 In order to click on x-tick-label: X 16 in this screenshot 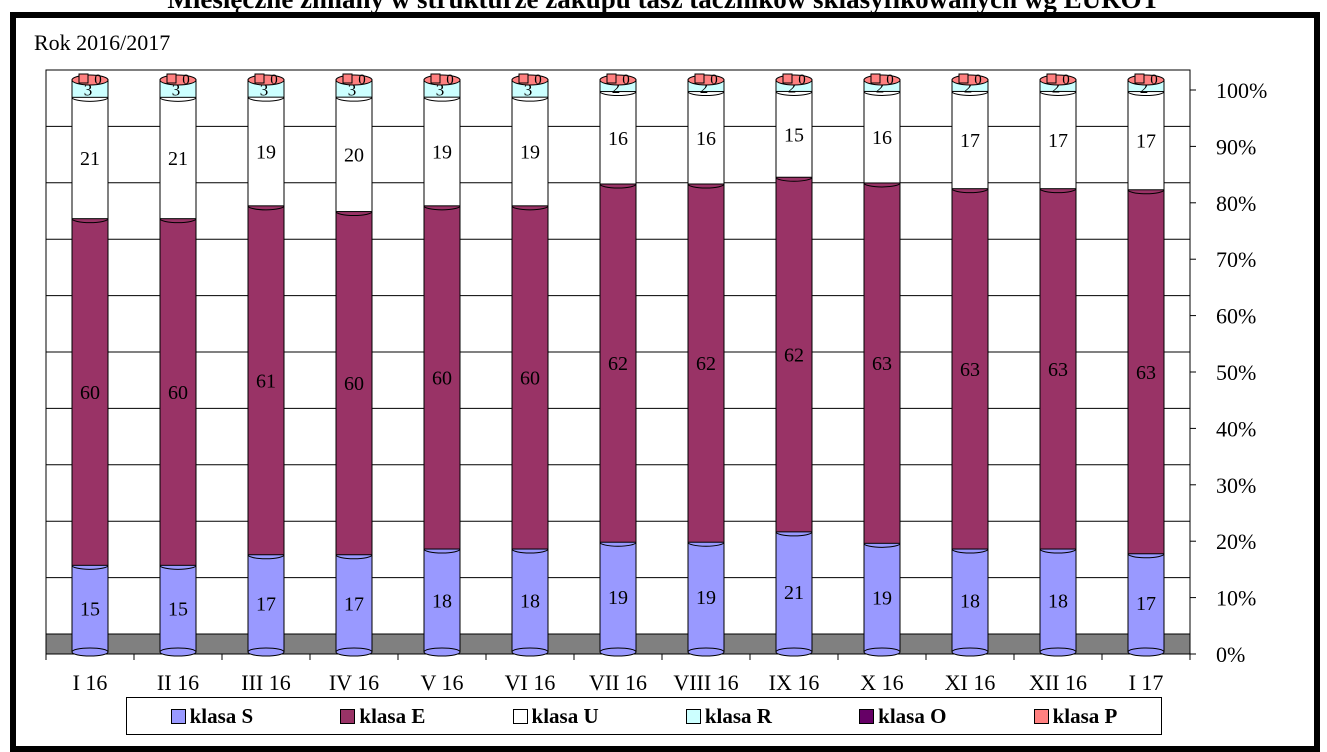, I will do `click(881, 682)`.